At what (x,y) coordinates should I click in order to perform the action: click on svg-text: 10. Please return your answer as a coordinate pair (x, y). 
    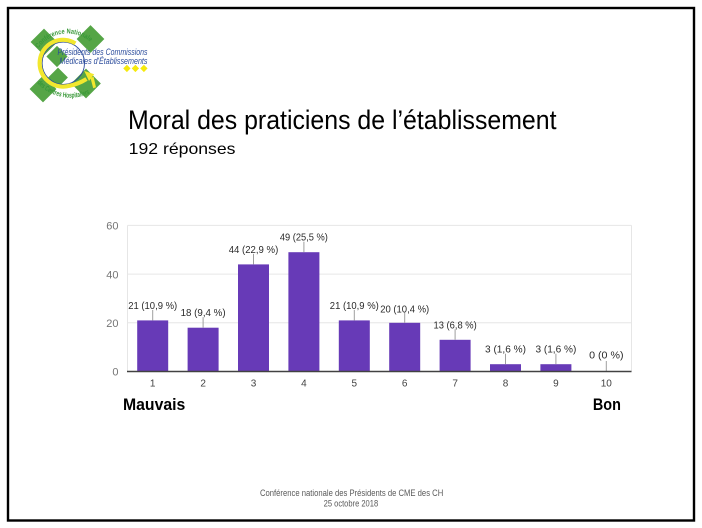
    Looking at the image, I should click on (607, 383).